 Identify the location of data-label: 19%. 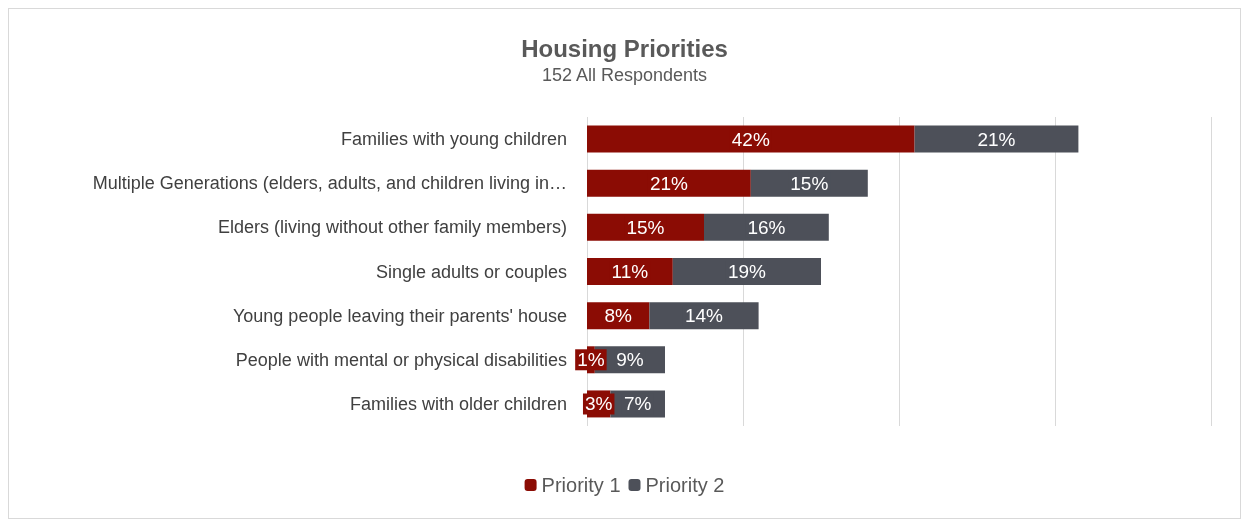
(747, 271).